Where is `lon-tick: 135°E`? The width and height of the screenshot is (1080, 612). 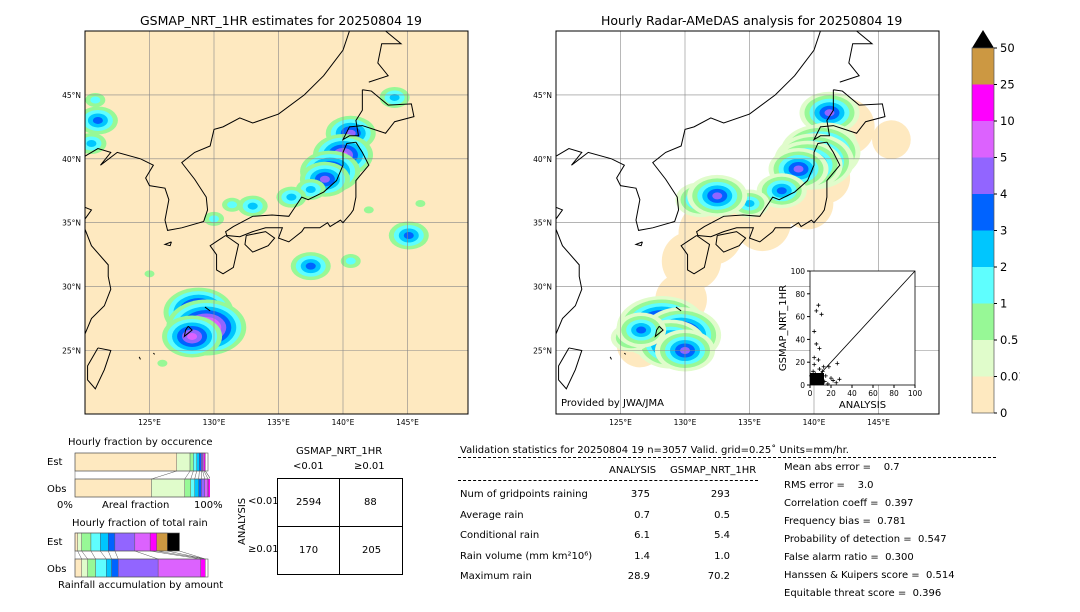
lon-tick: 135°E is located at coordinates (278, 422).